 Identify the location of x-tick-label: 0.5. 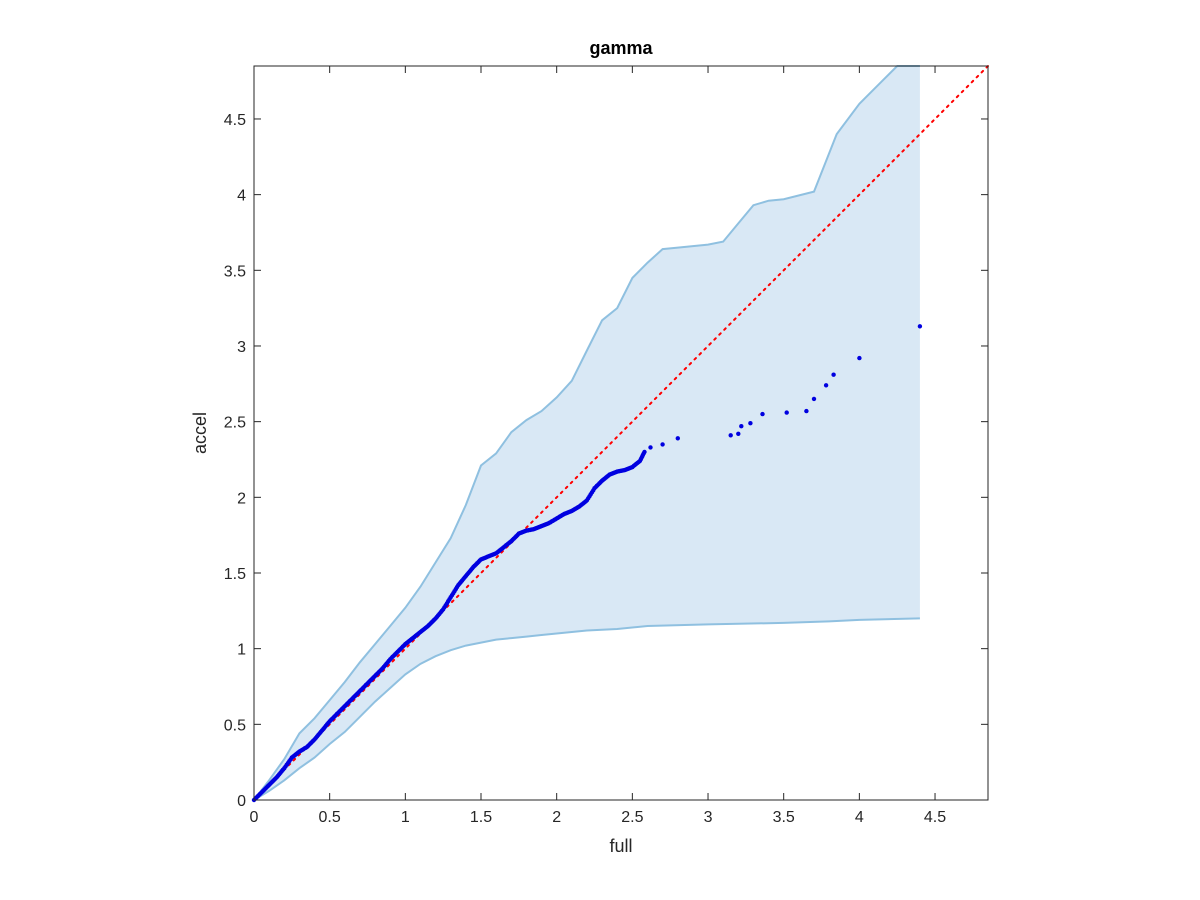
(330, 817).